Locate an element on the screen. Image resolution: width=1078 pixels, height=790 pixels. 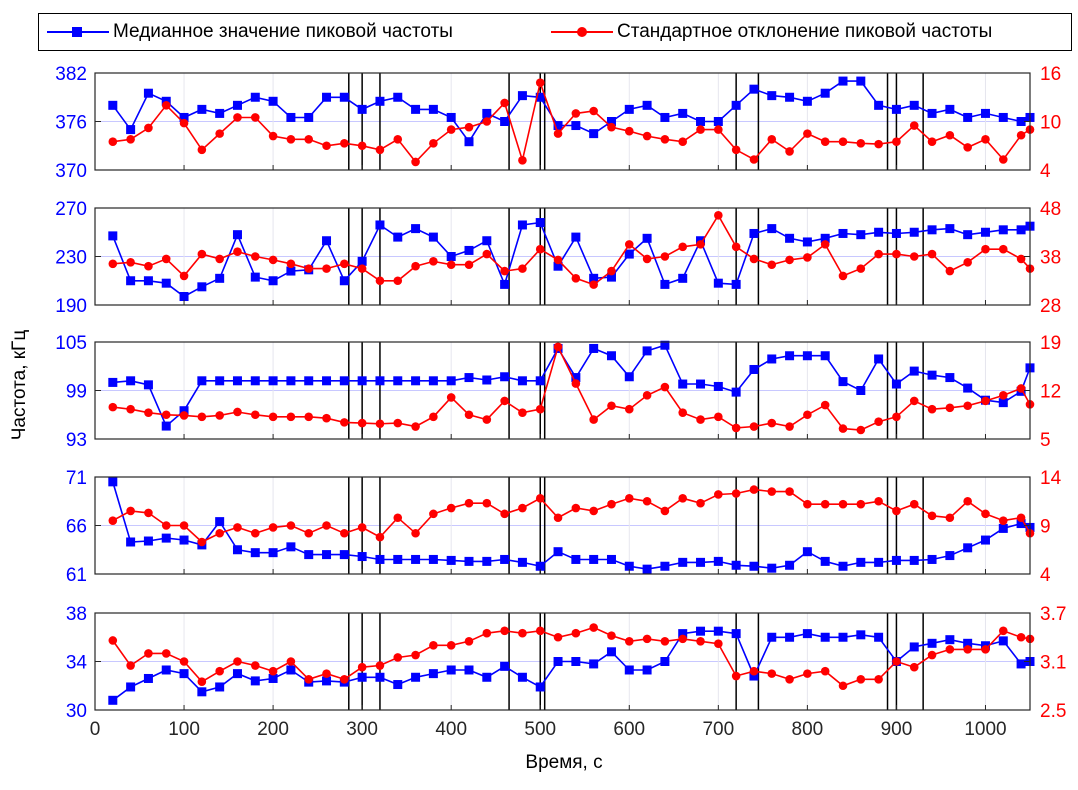
x-axis-label: Время, с is located at coordinates (564, 762).